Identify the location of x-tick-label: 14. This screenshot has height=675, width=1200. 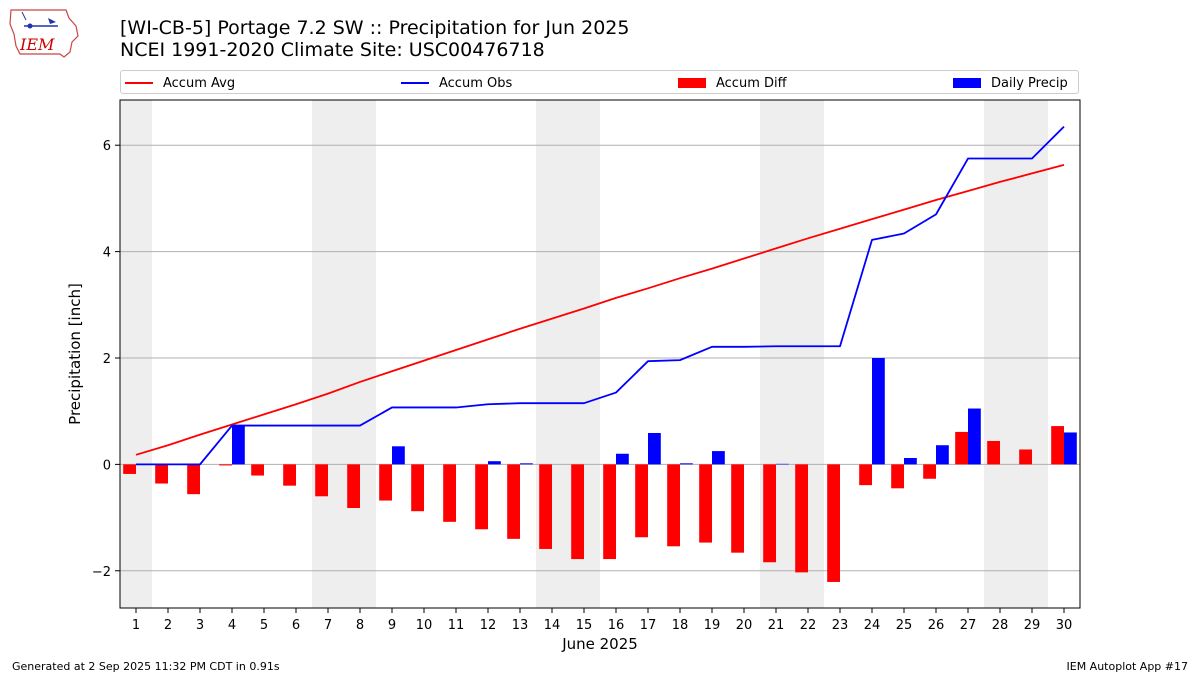
(552, 625).